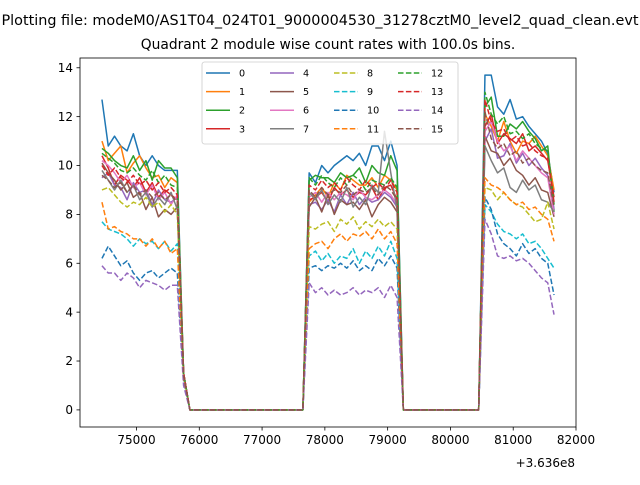  I want to click on legend-label-14: 14, so click(437, 111).